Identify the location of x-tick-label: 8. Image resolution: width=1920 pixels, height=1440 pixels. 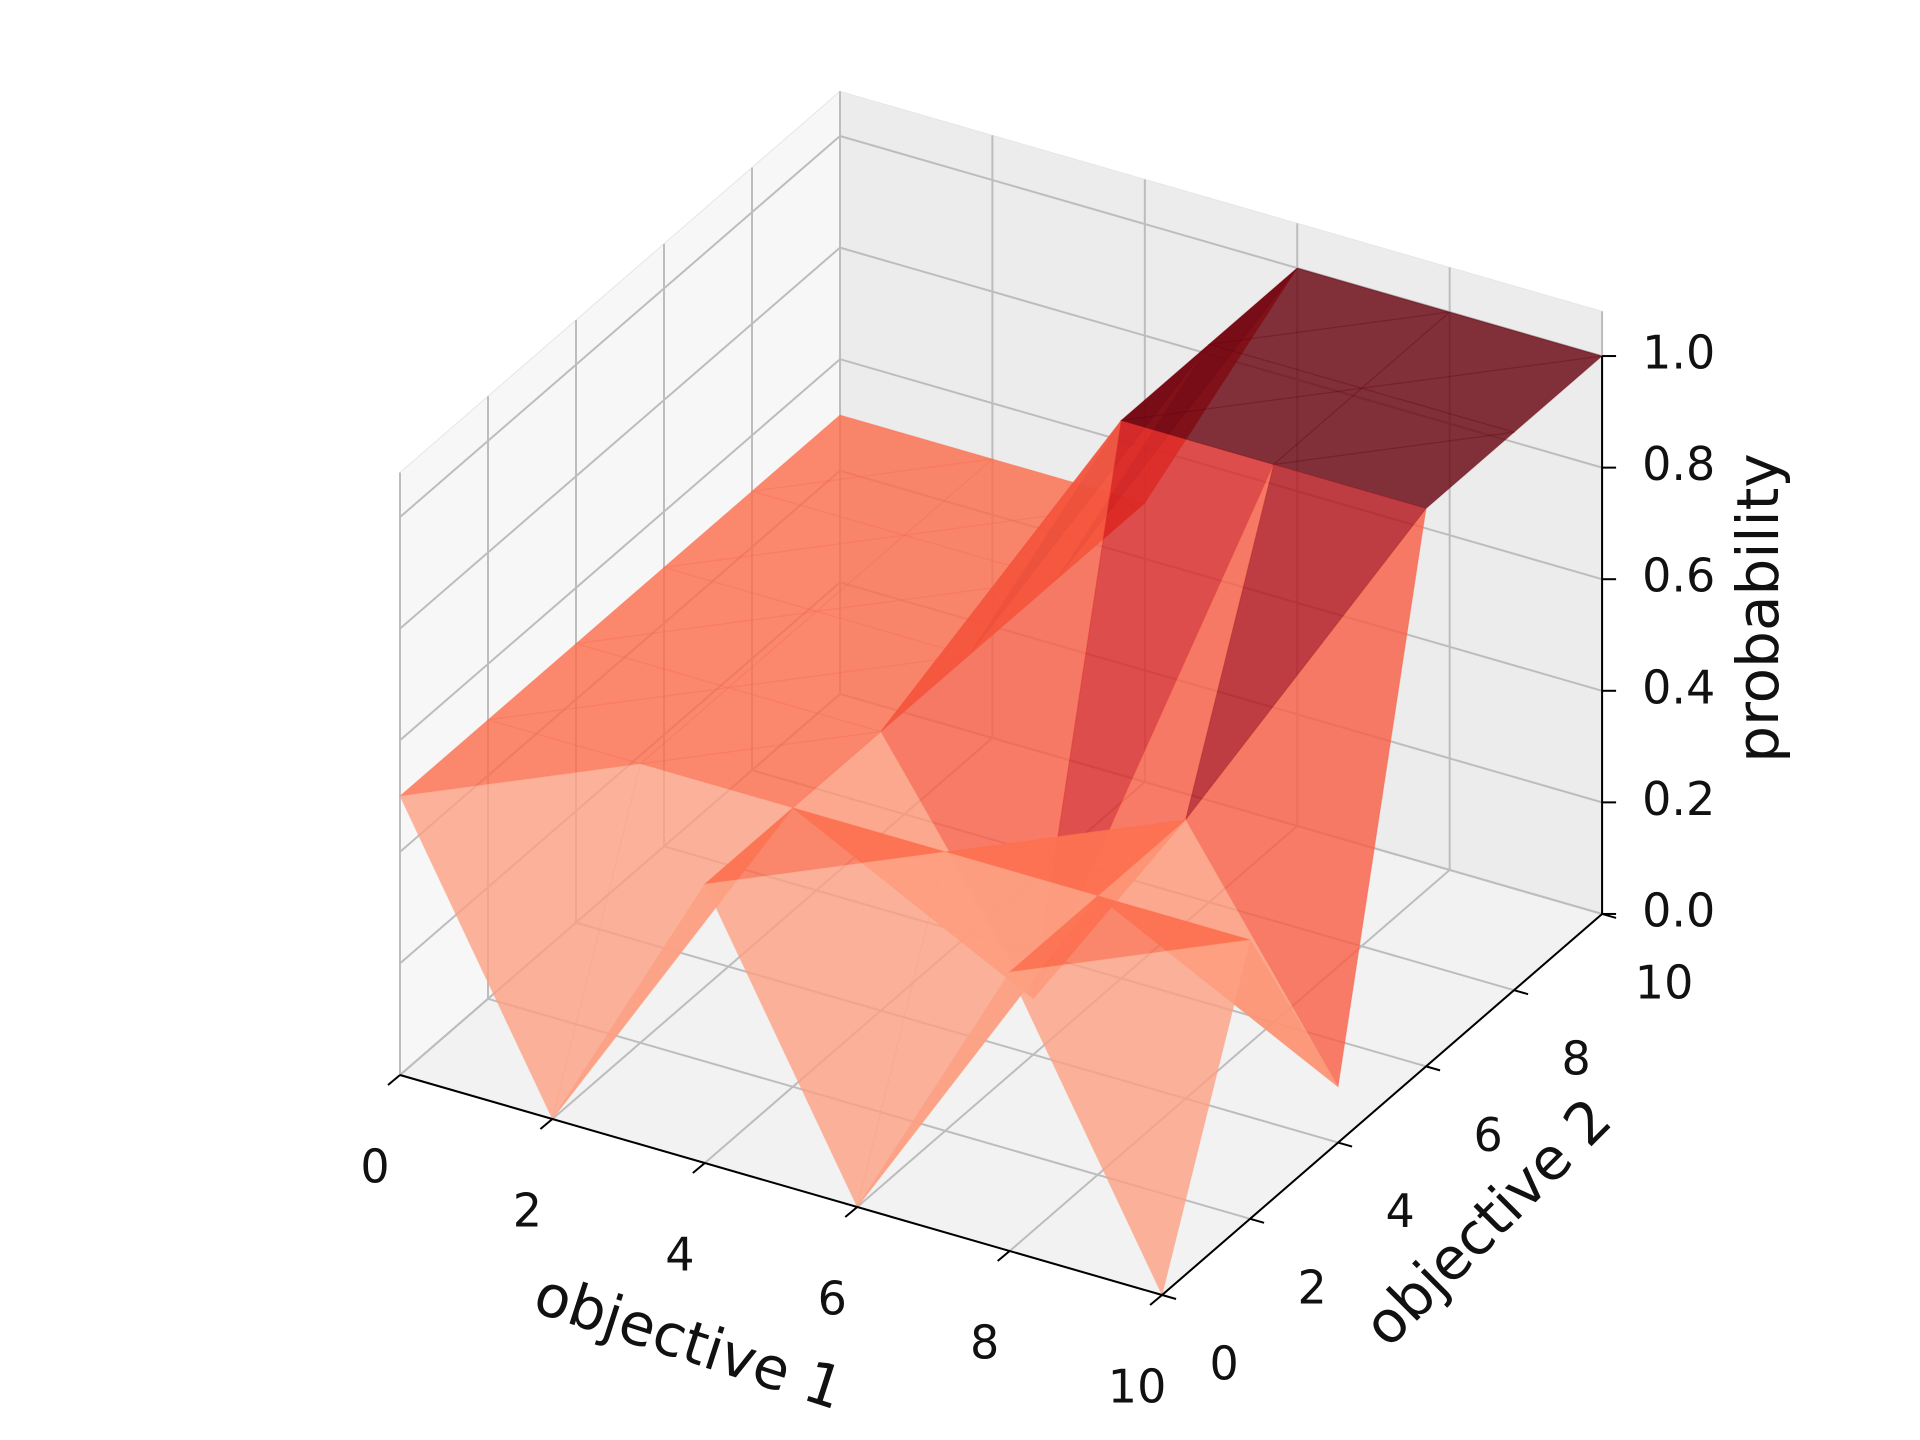
(984, 1343).